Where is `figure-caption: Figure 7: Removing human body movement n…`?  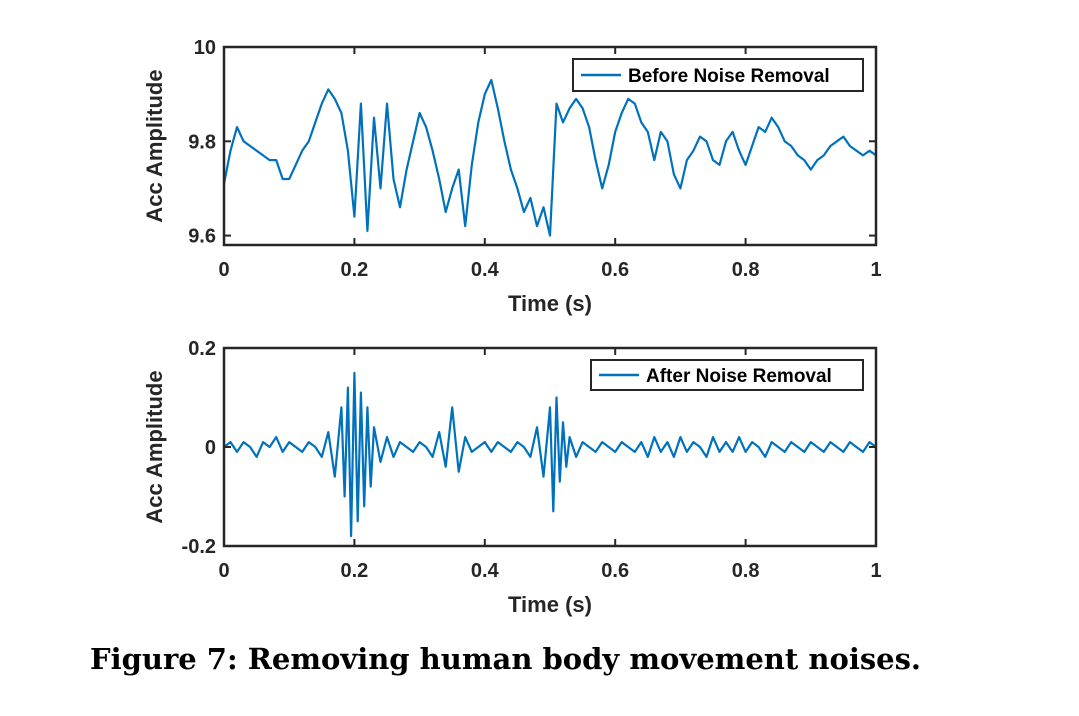
figure-caption: Figure 7: Removing human body movement n… is located at coordinates (506, 659).